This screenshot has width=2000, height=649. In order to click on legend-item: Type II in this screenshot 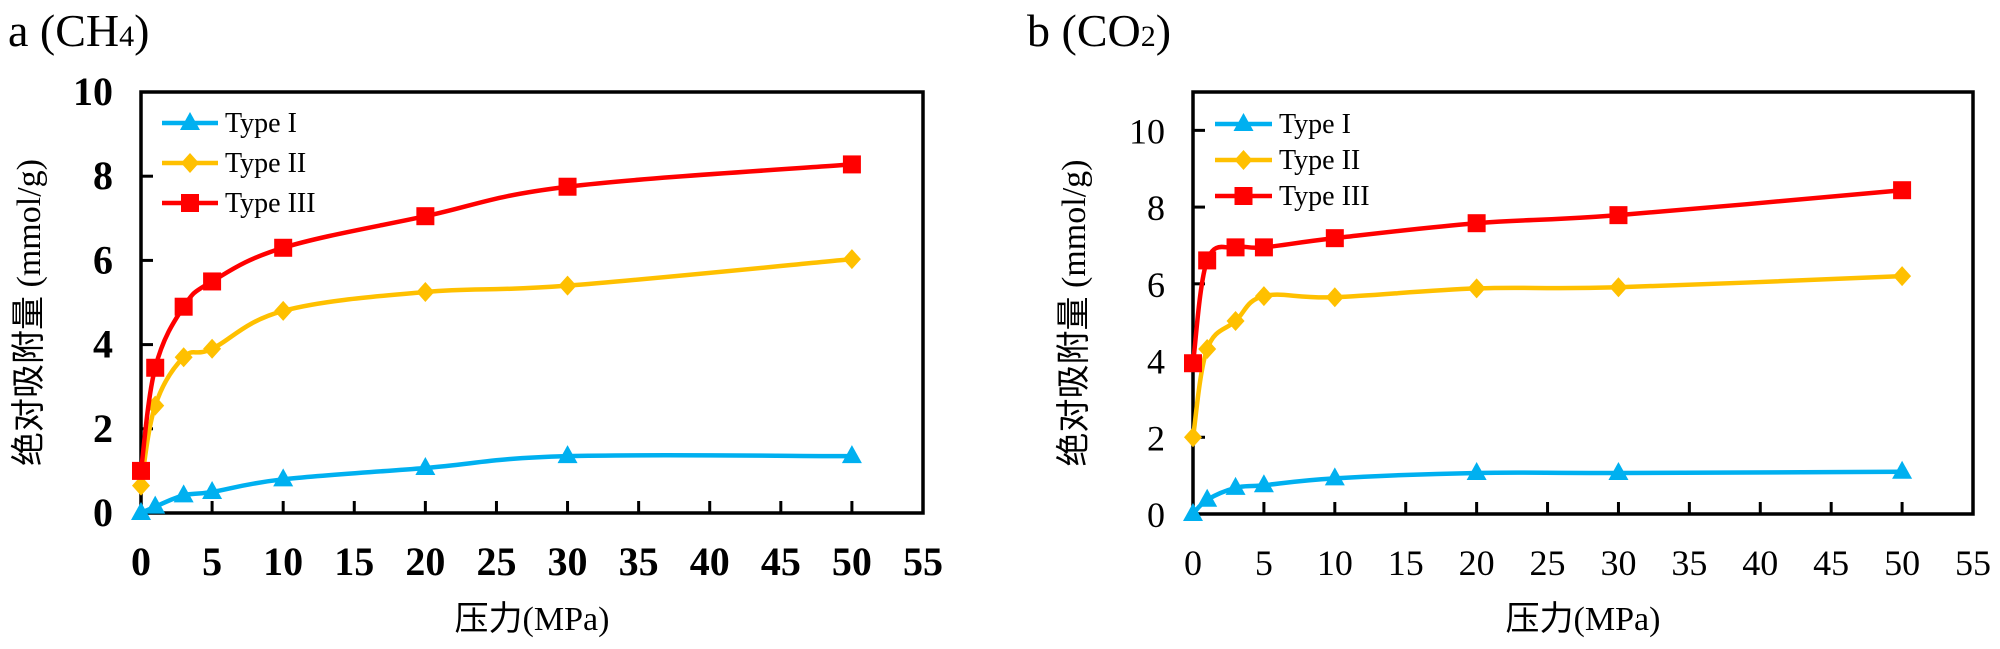, I will do `click(234, 163)`.